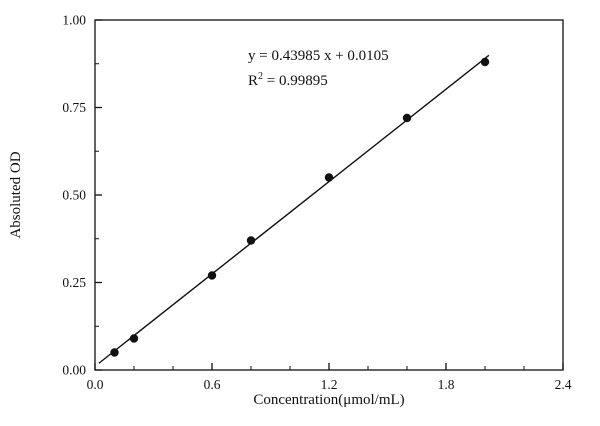  Describe the element at coordinates (563, 384) in the screenshot. I see `x-tick-label: 2.4` at that location.